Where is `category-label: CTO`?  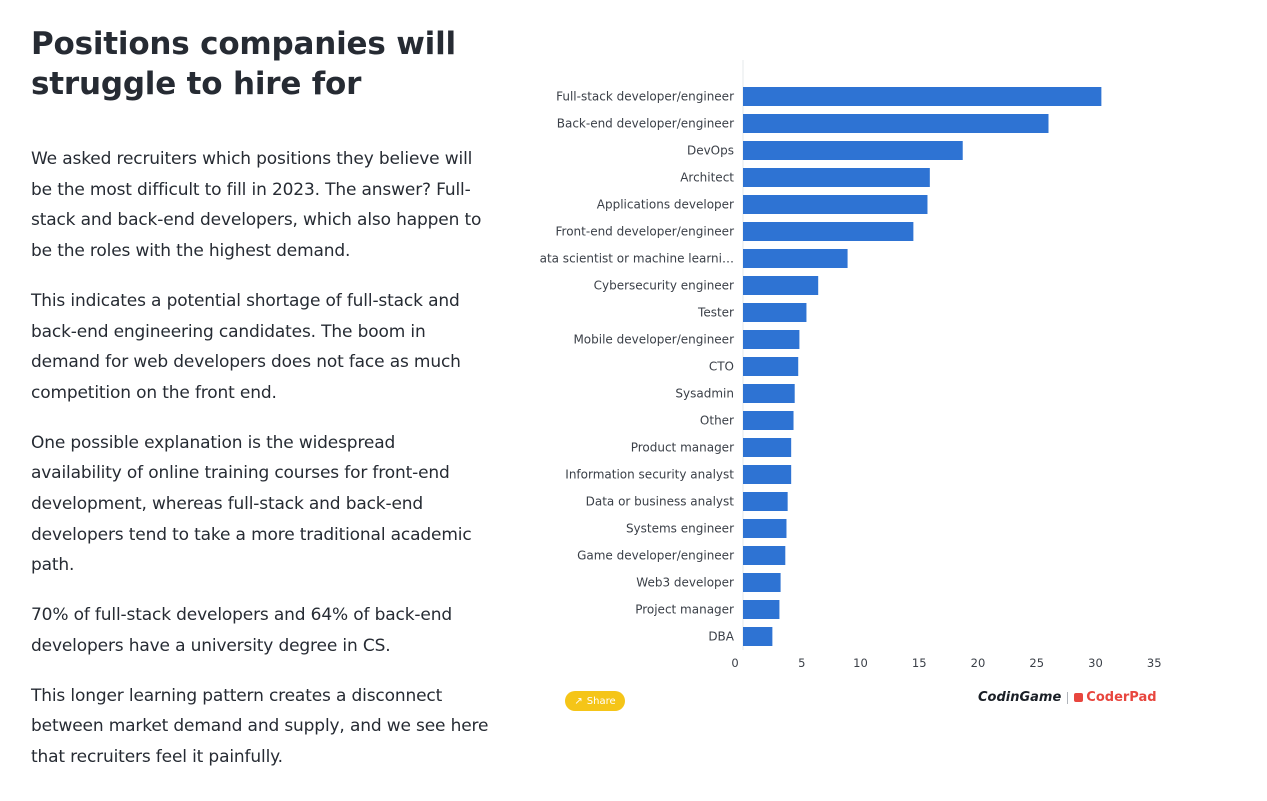
category-label: CTO is located at coordinates (721, 367).